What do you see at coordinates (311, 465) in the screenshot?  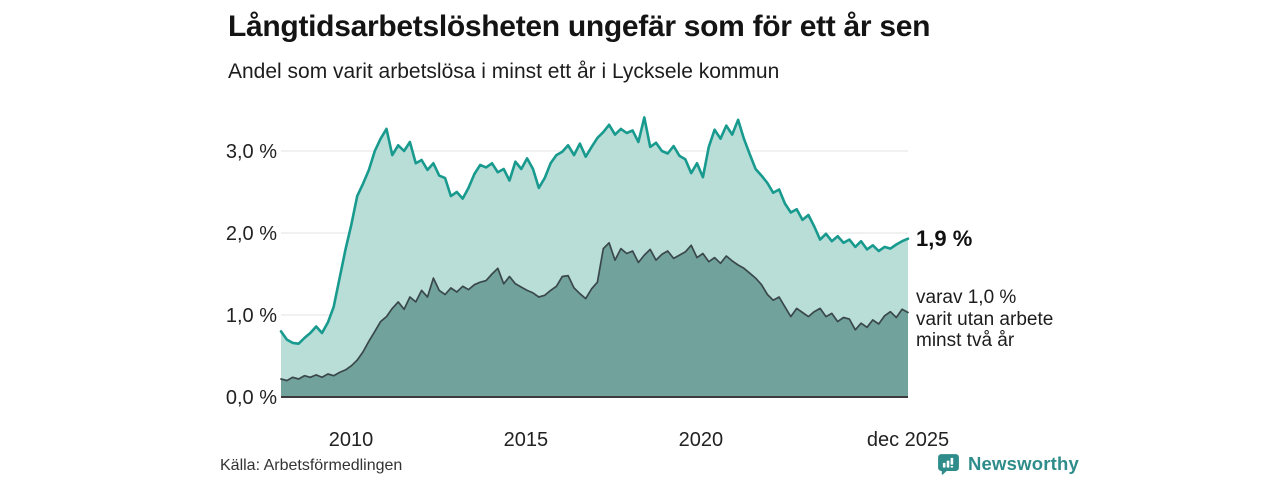 I see `source-note: Källa: Arbetsförmedlingen` at bounding box center [311, 465].